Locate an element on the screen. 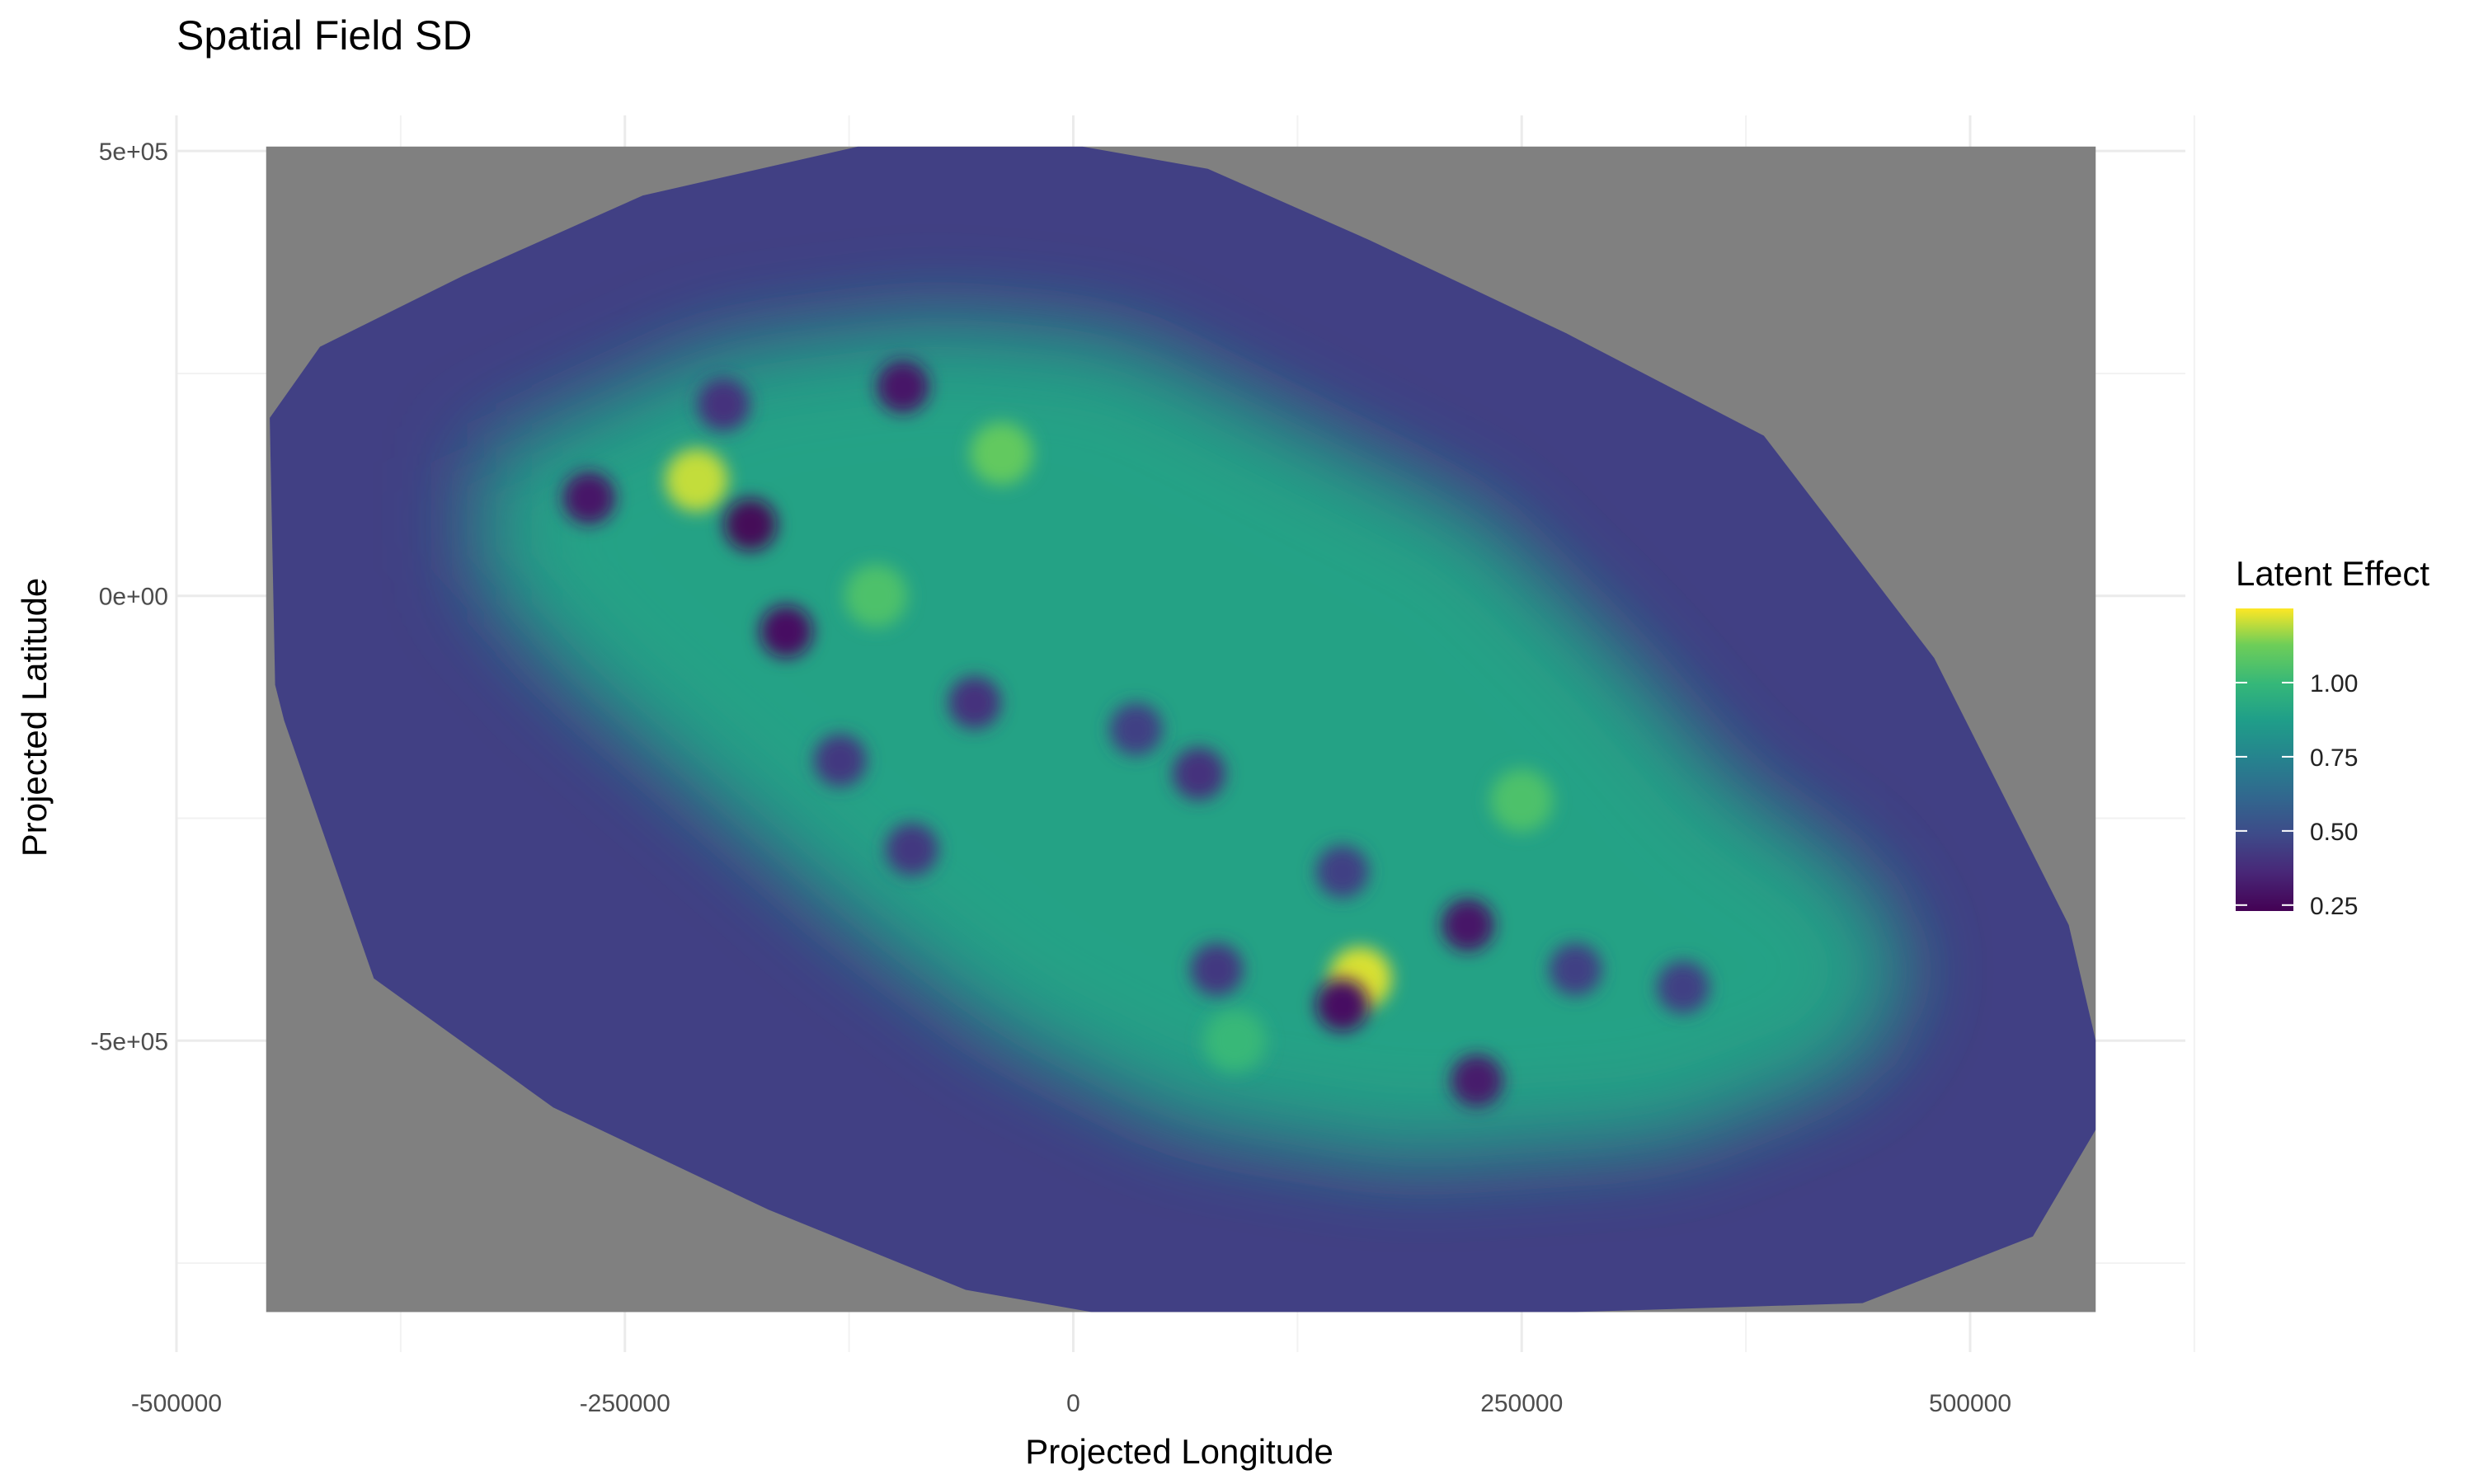 This screenshot has height=1484, width=2474. x-tick-label: 0 is located at coordinates (1073, 1403).